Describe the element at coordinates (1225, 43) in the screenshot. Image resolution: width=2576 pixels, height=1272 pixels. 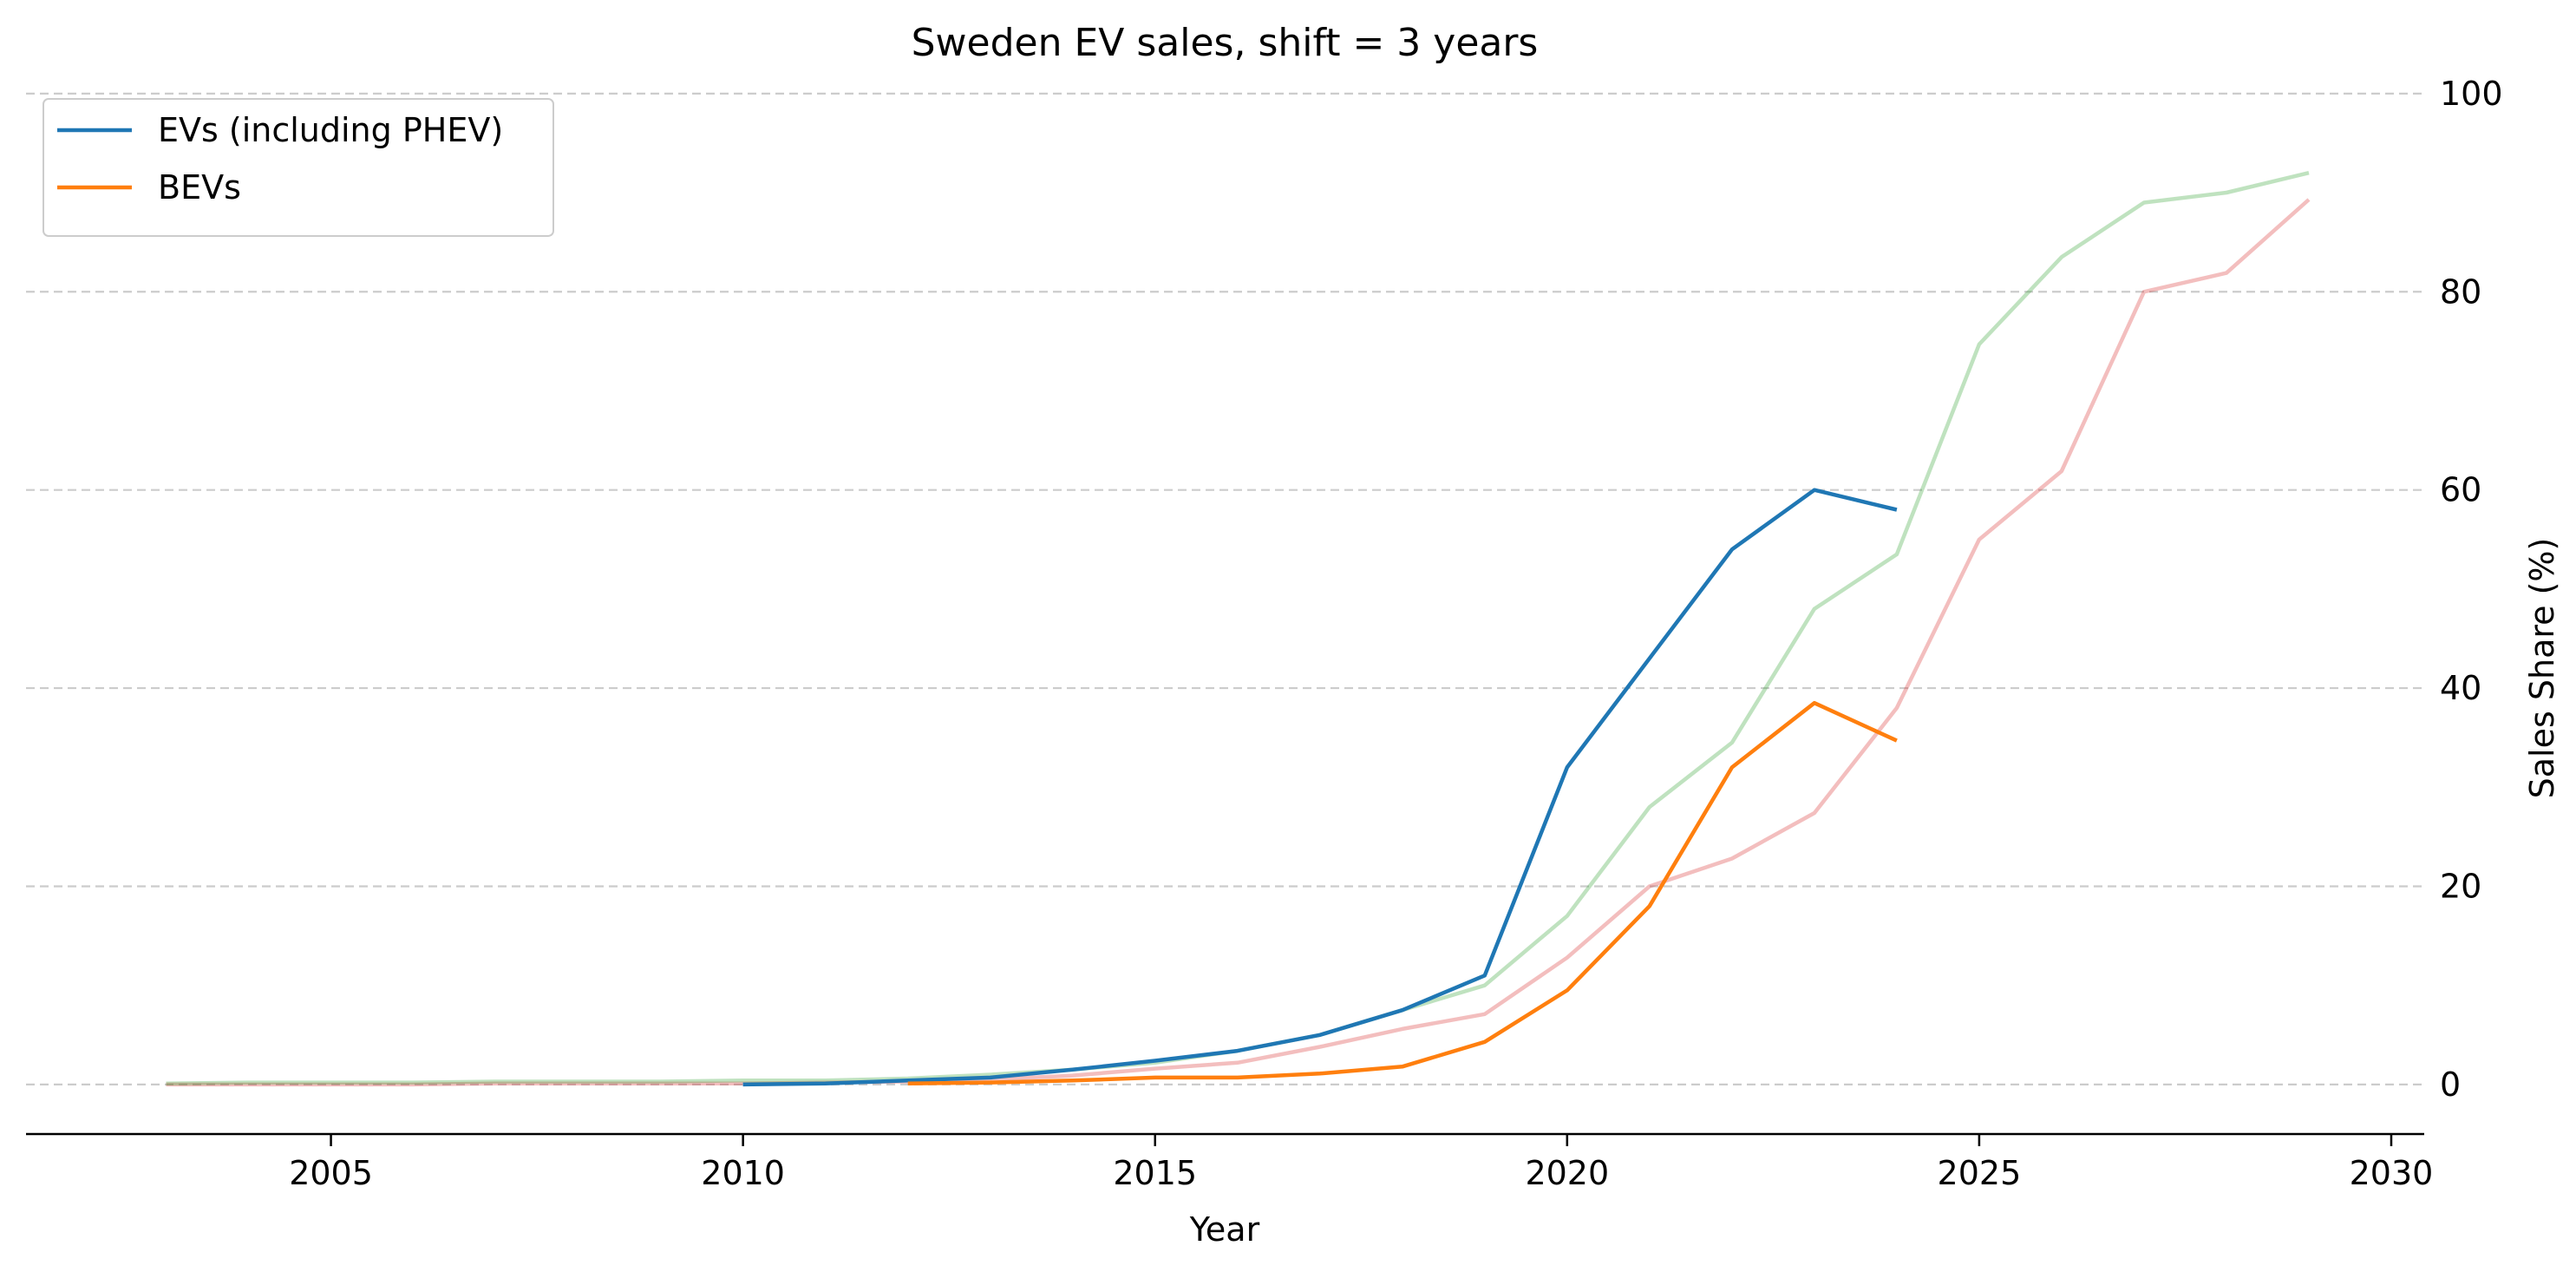
I see `chart-title: Sweden EV sales, shift = 3 years` at that location.